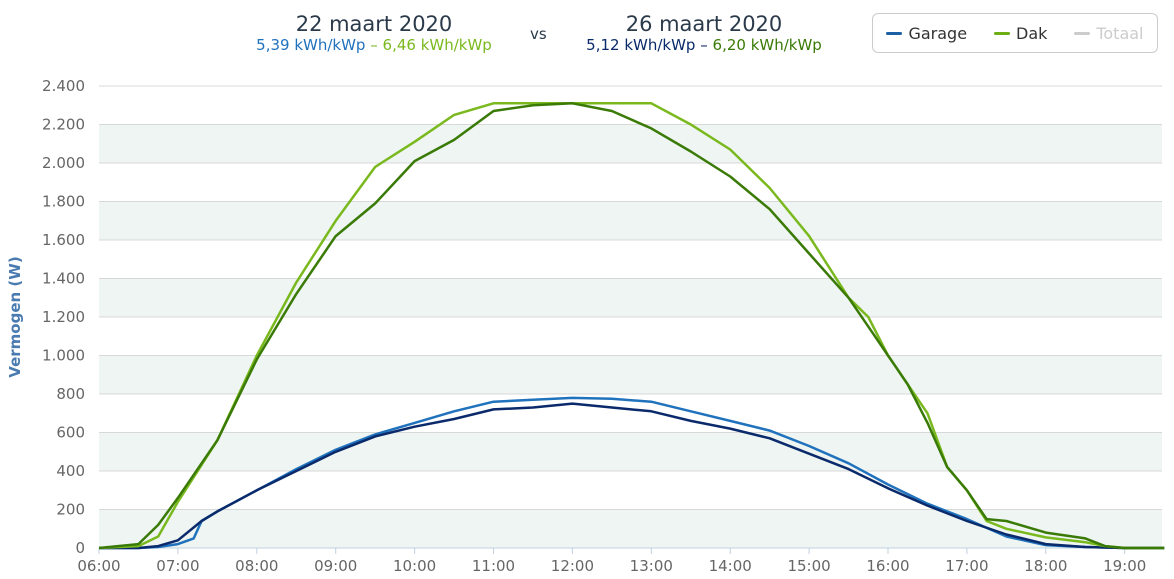  I want to click on legend-item-dak: Dak, so click(1020, 33).